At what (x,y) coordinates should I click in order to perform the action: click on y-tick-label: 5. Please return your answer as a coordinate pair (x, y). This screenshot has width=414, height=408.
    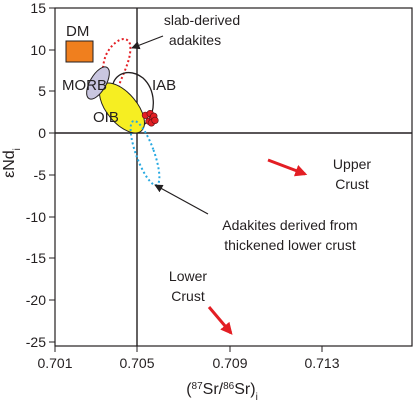
    Looking at the image, I should click on (42, 91).